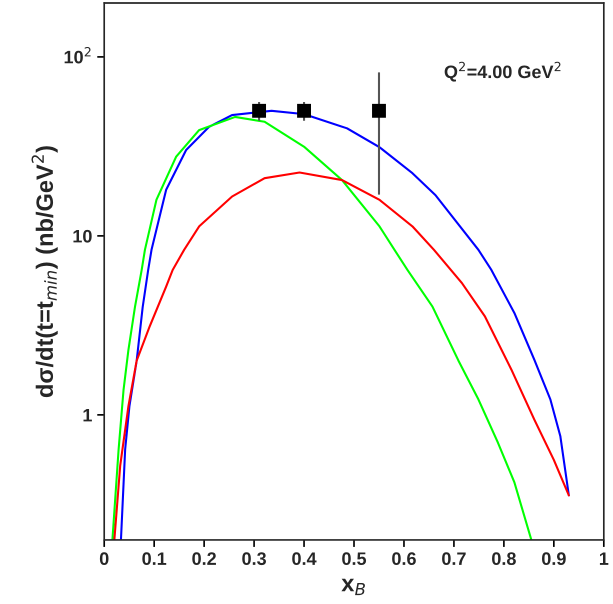 The image size is (613, 604). What do you see at coordinates (104, 559) in the screenshot?
I see `x-tick-label: 0` at bounding box center [104, 559].